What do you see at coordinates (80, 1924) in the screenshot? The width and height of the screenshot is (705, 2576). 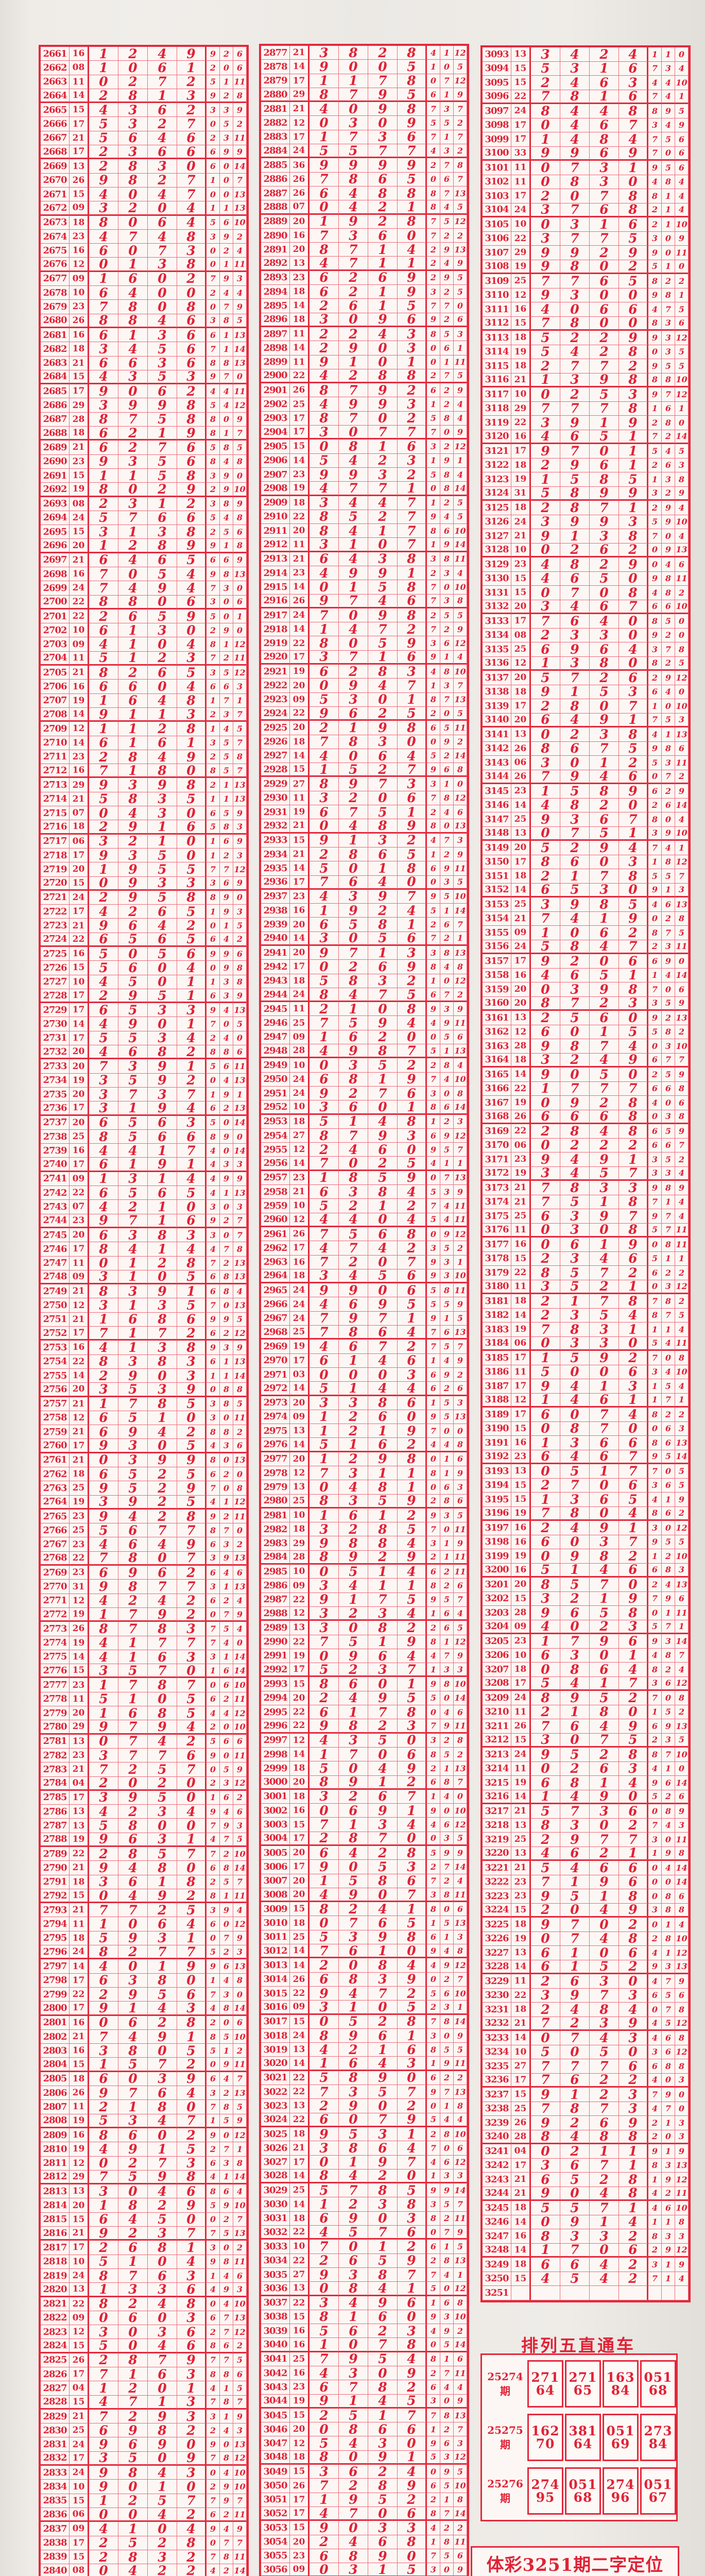 I see `sum-cell: 11` at bounding box center [80, 1924].